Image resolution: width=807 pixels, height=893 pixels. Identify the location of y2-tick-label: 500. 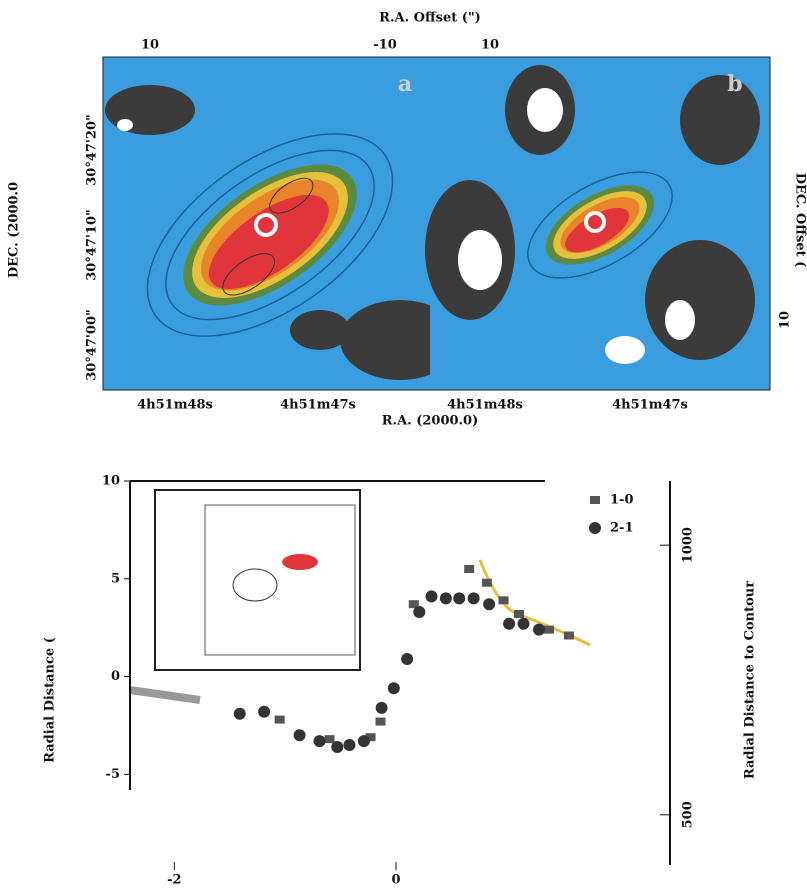
(688, 814).